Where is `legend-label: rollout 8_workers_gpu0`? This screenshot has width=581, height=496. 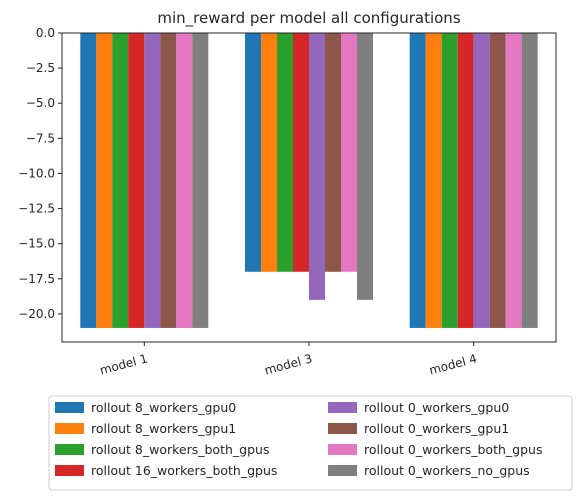 legend-label: rollout 8_workers_gpu0 is located at coordinates (163, 407).